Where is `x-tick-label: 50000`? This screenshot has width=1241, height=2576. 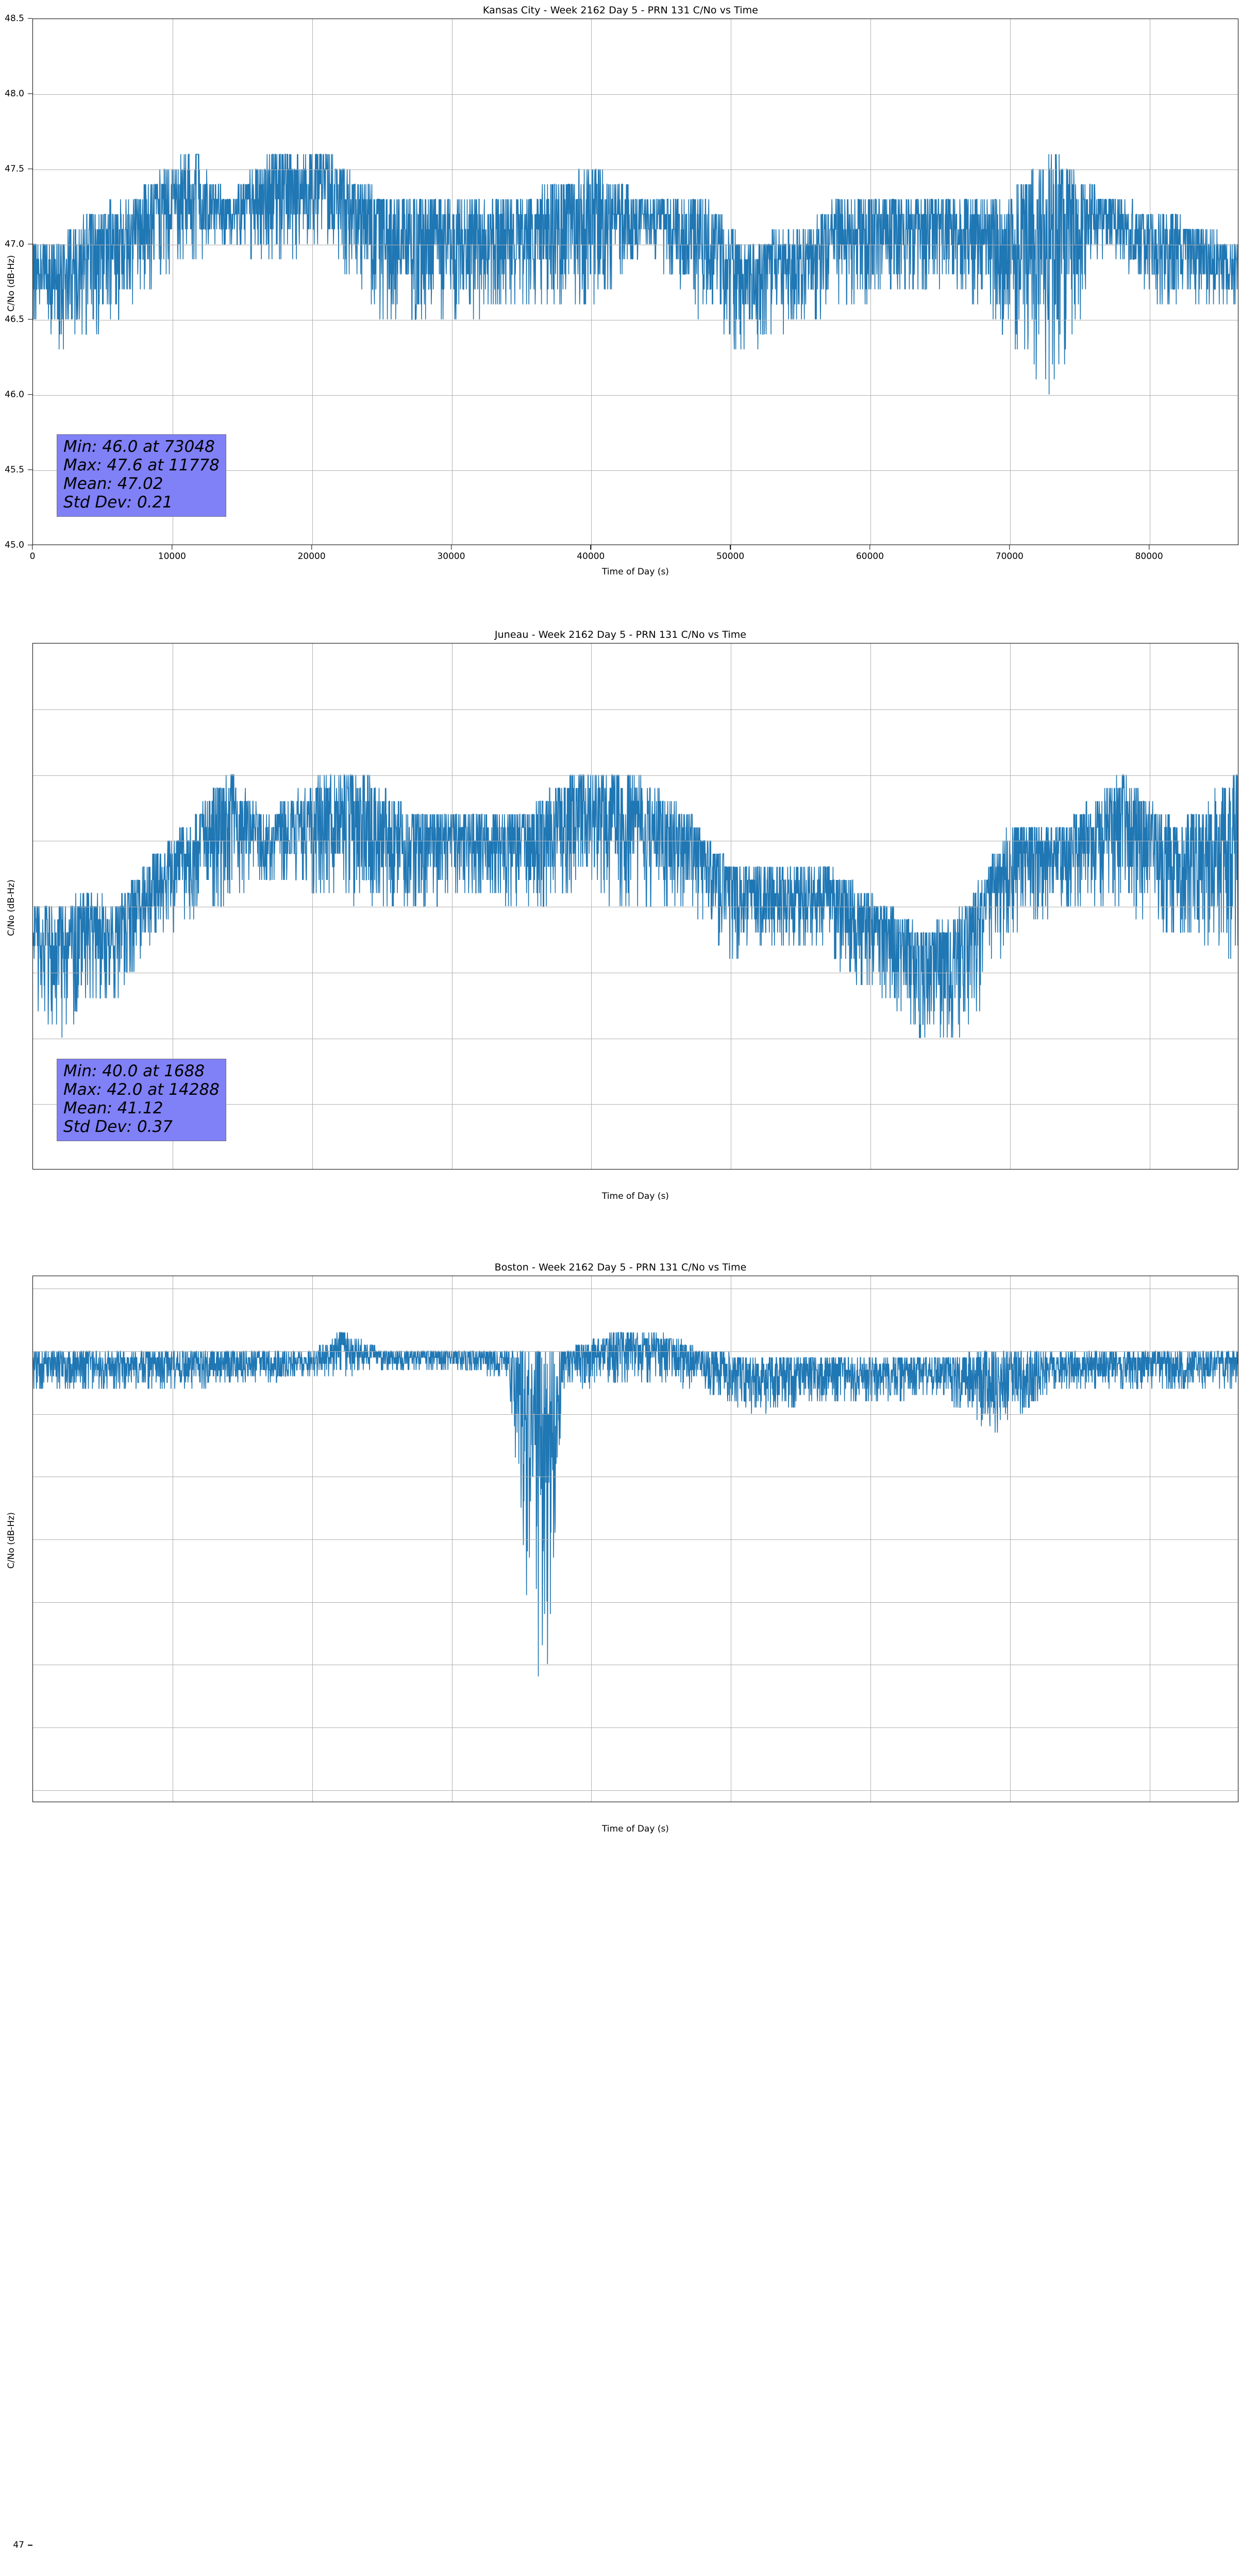
x-tick-label: 50000 is located at coordinates (730, 556).